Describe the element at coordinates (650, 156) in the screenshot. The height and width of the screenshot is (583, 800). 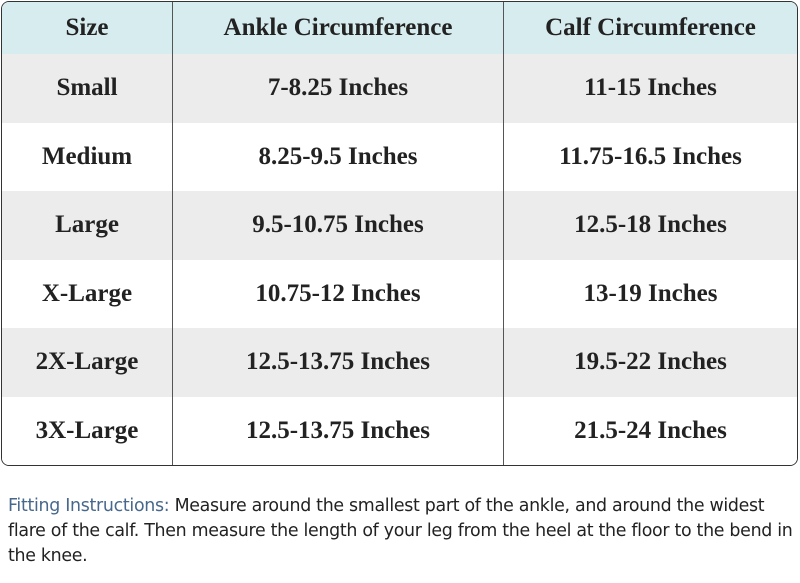
I see `measure-cell: 11.75-16.5 Inches` at that location.